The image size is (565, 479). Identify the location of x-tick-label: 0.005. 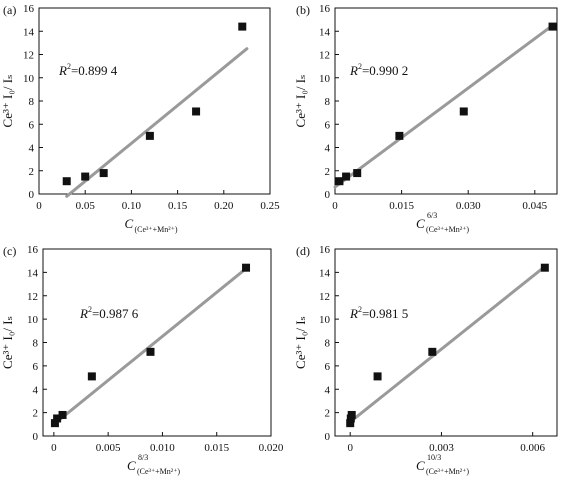
(108, 448).